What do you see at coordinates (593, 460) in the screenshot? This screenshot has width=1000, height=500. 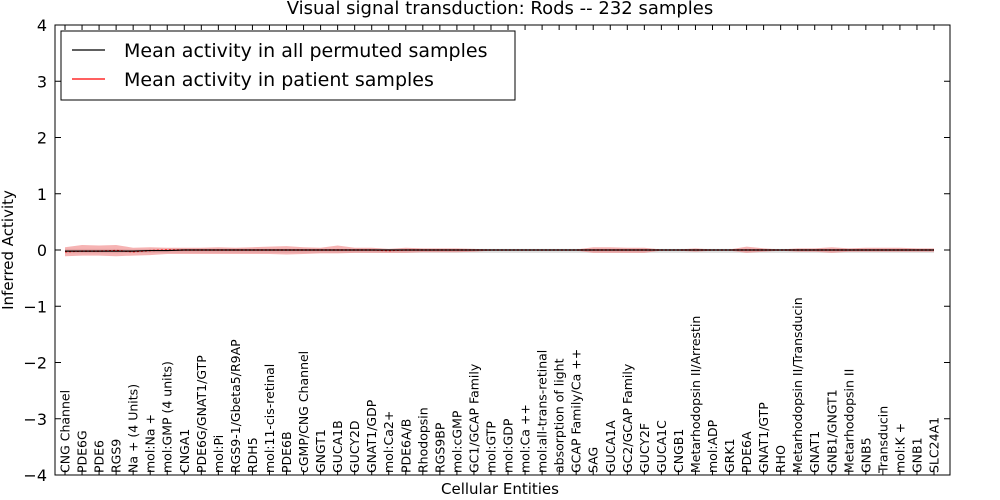 I see `x-tick-label: SAG` at bounding box center [593, 460].